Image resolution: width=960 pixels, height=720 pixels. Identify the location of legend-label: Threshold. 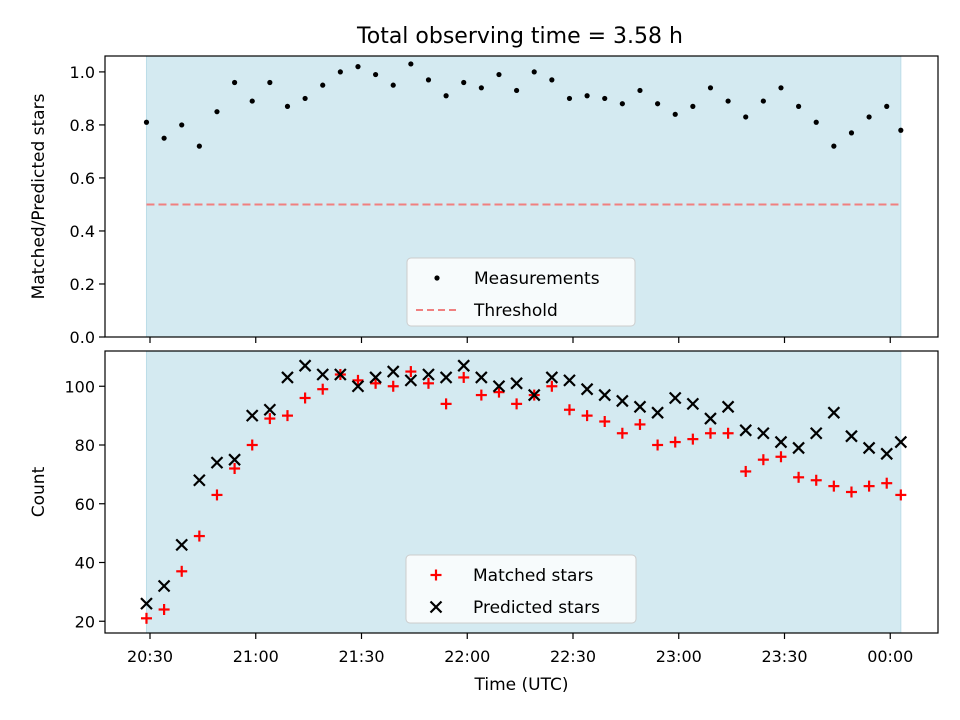
(515, 311).